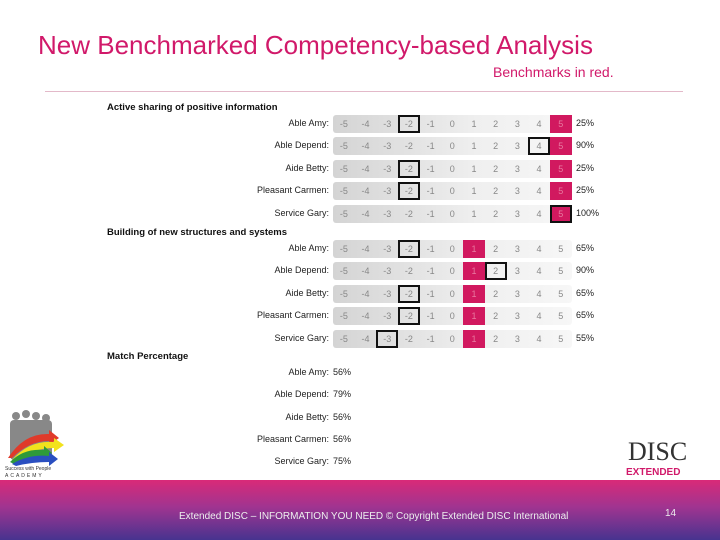 This screenshot has height=540, width=720. I want to click on score-row: Service Gary: -5 -4 -3 -2 -1 0 1 2 3 4 5 100%, so click(360, 213).